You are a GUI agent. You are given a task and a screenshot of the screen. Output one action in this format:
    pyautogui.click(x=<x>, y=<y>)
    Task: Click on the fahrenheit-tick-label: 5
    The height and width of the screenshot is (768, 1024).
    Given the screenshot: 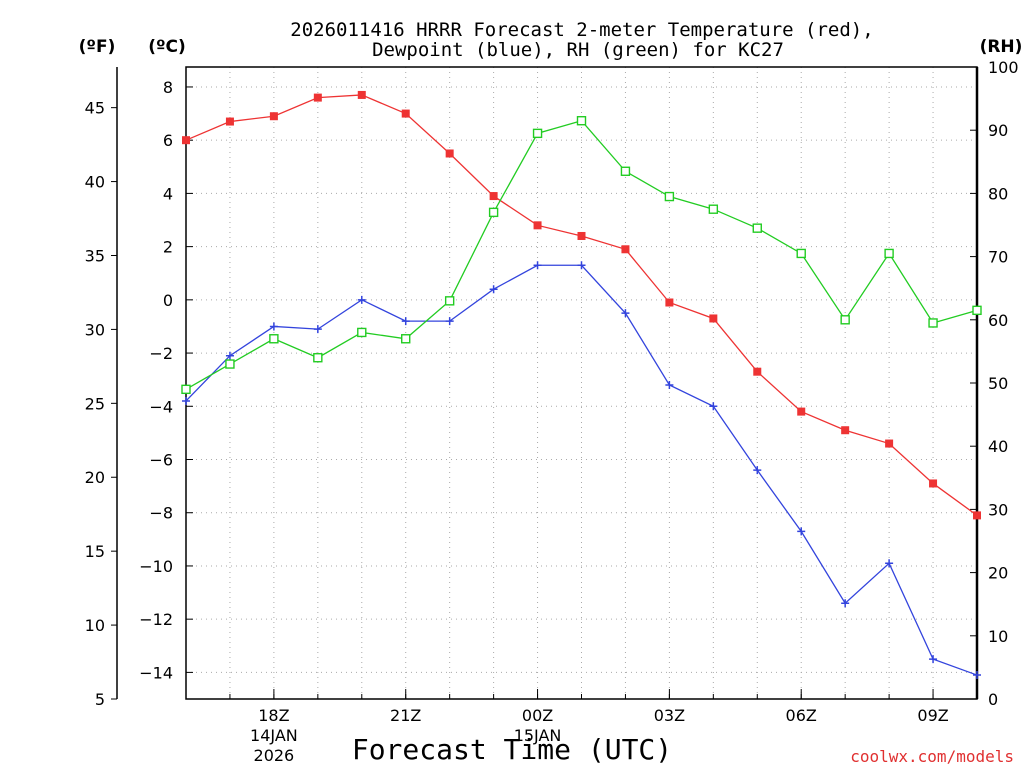 What is the action you would take?
    pyautogui.click(x=100, y=699)
    